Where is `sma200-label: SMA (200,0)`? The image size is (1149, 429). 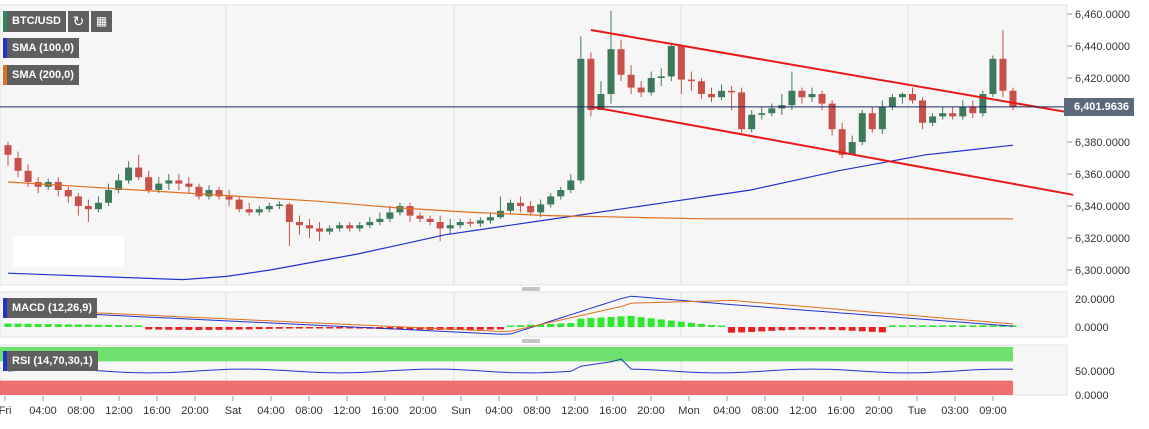 sma200-label: SMA (200,0) is located at coordinates (43, 75).